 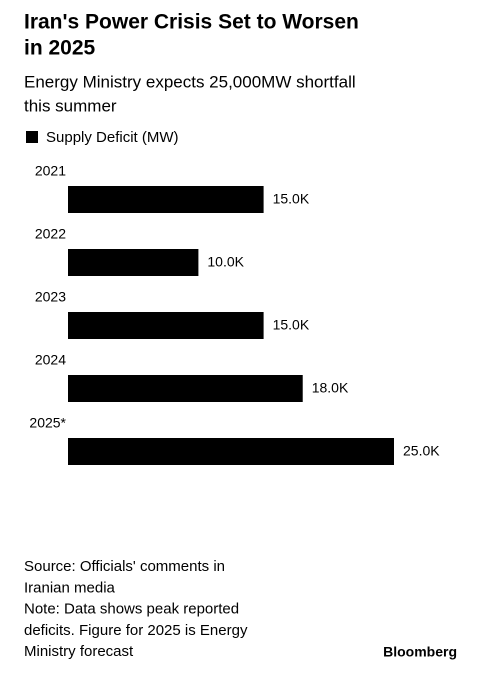 I want to click on chart-title: in 2025, so click(x=60, y=48).